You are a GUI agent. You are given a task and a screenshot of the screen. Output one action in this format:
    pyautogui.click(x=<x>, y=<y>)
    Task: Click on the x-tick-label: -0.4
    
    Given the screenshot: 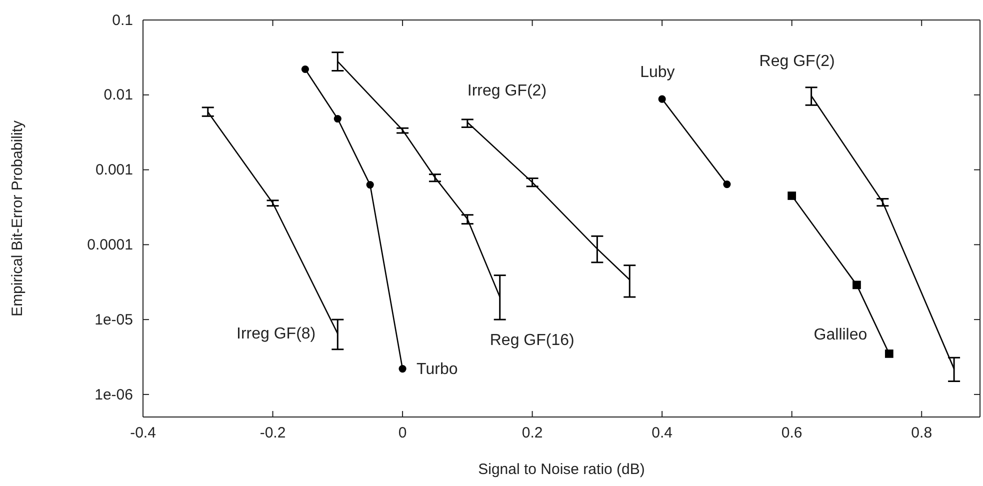 What is the action you would take?
    pyautogui.click(x=143, y=433)
    